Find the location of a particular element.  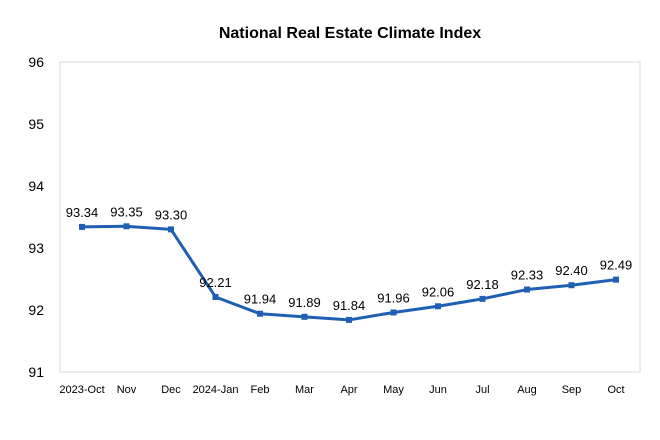

data-label: 93.35 is located at coordinates (126, 211).